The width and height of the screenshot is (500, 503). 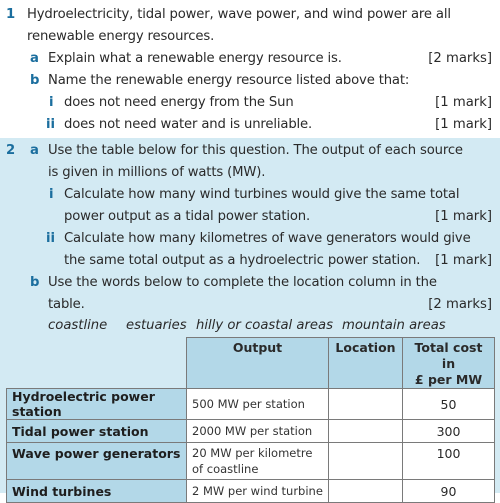 I want to click on question-1-number: 1, so click(x=11, y=14).